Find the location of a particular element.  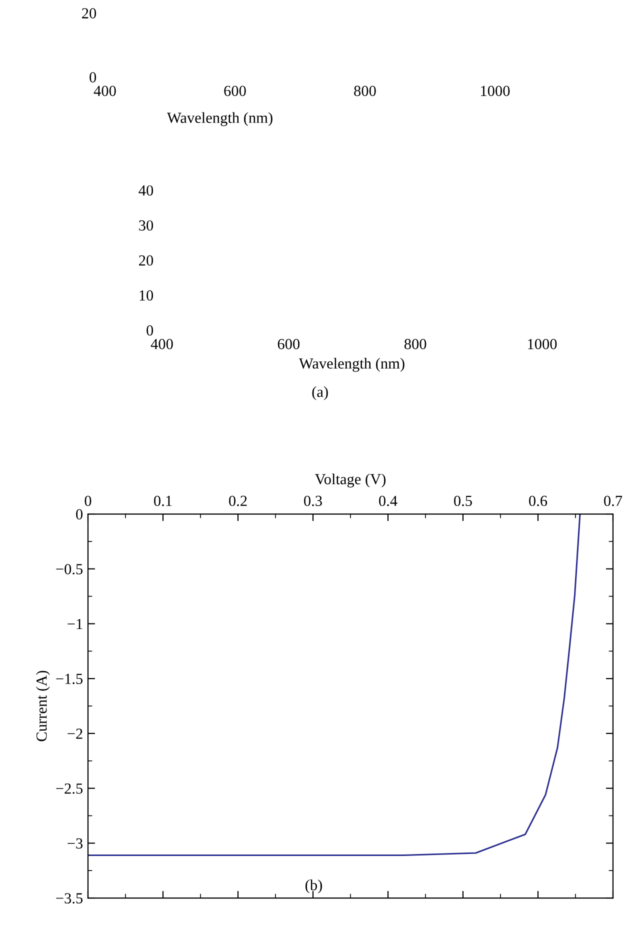

y-tick-label: −1 is located at coordinates (75, 624).